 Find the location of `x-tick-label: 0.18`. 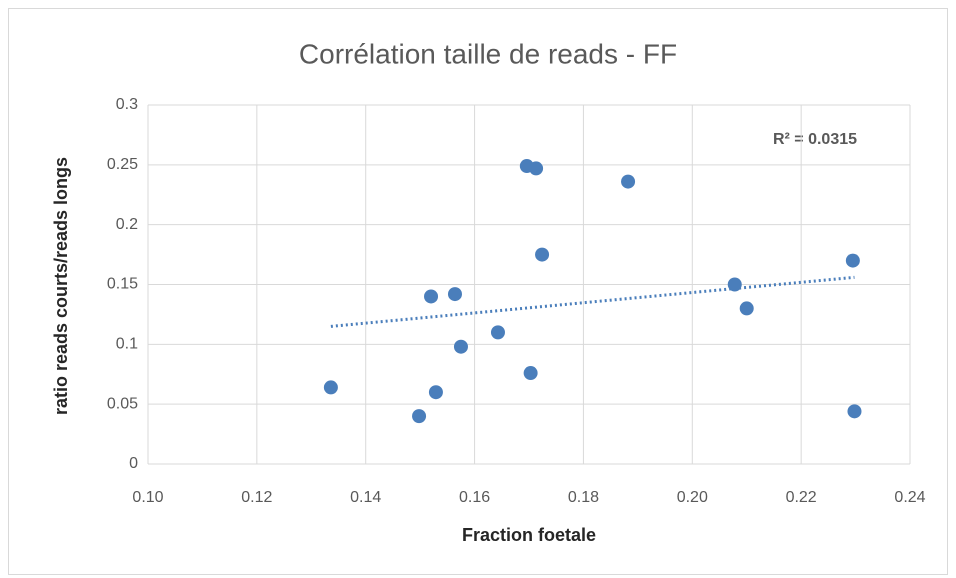

x-tick-label: 0.18 is located at coordinates (583, 497).